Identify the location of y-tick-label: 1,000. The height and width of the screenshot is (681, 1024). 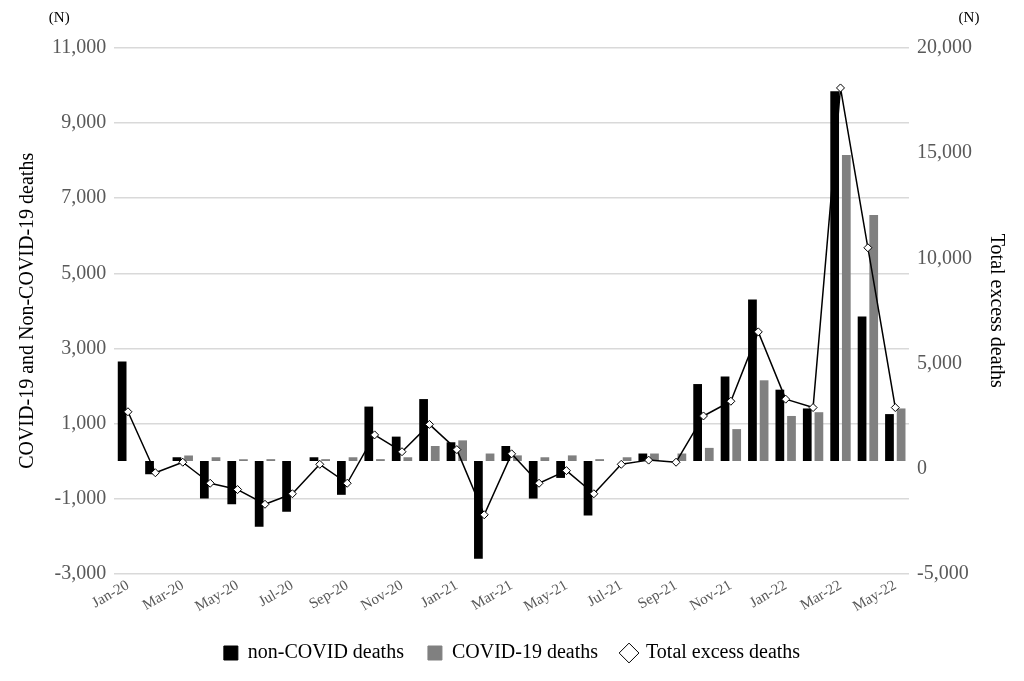
(84, 421).